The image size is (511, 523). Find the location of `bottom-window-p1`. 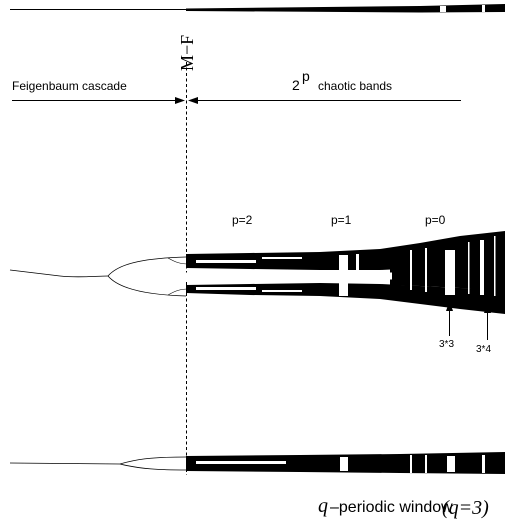

bottom-window-p1 is located at coordinates (344, 464).